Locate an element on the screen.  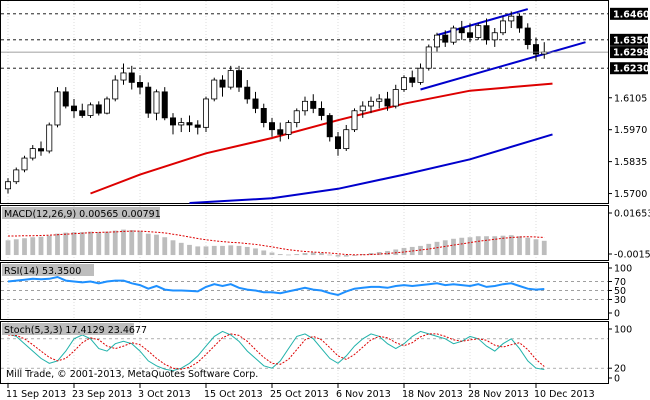
x-tick-label: 10 Dec 2013 is located at coordinates (564, 394).